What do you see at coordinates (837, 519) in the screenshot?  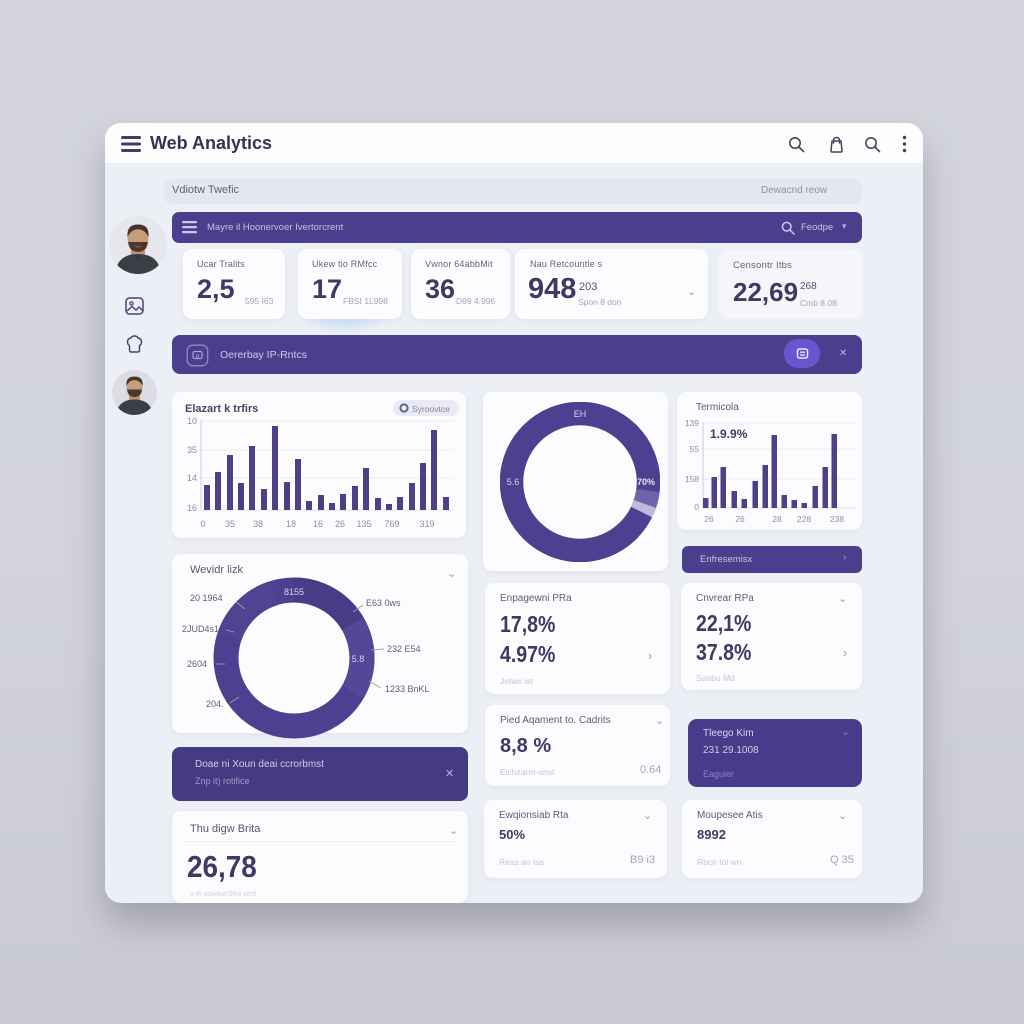 I see `svg-text: 238` at bounding box center [837, 519].